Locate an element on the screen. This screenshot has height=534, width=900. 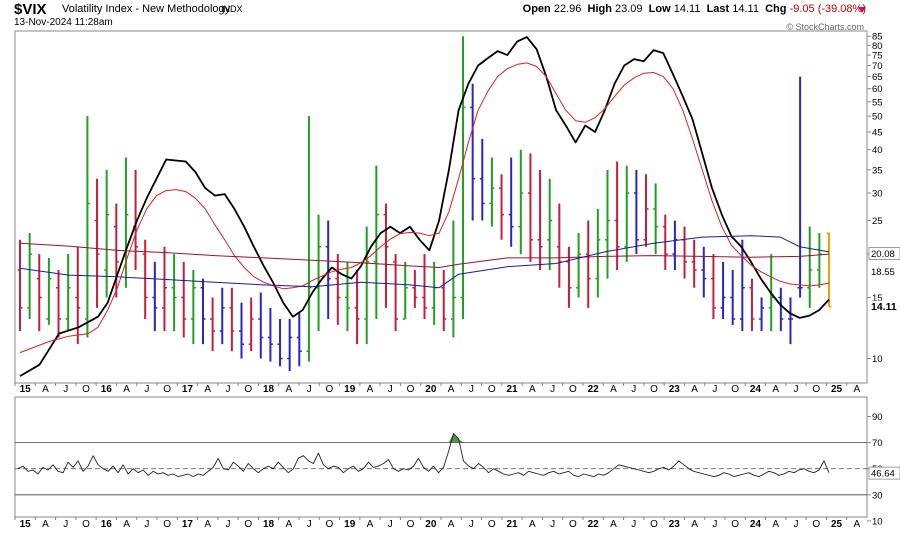
price-xtick-label: 19 is located at coordinates (350, 389).